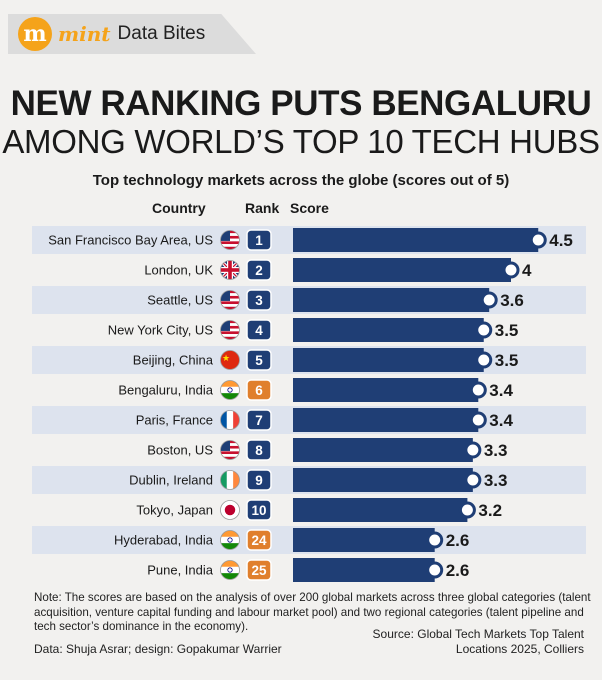 The image size is (602, 680). What do you see at coordinates (561, 240) in the screenshot?
I see `value-label: 4.5` at bounding box center [561, 240].